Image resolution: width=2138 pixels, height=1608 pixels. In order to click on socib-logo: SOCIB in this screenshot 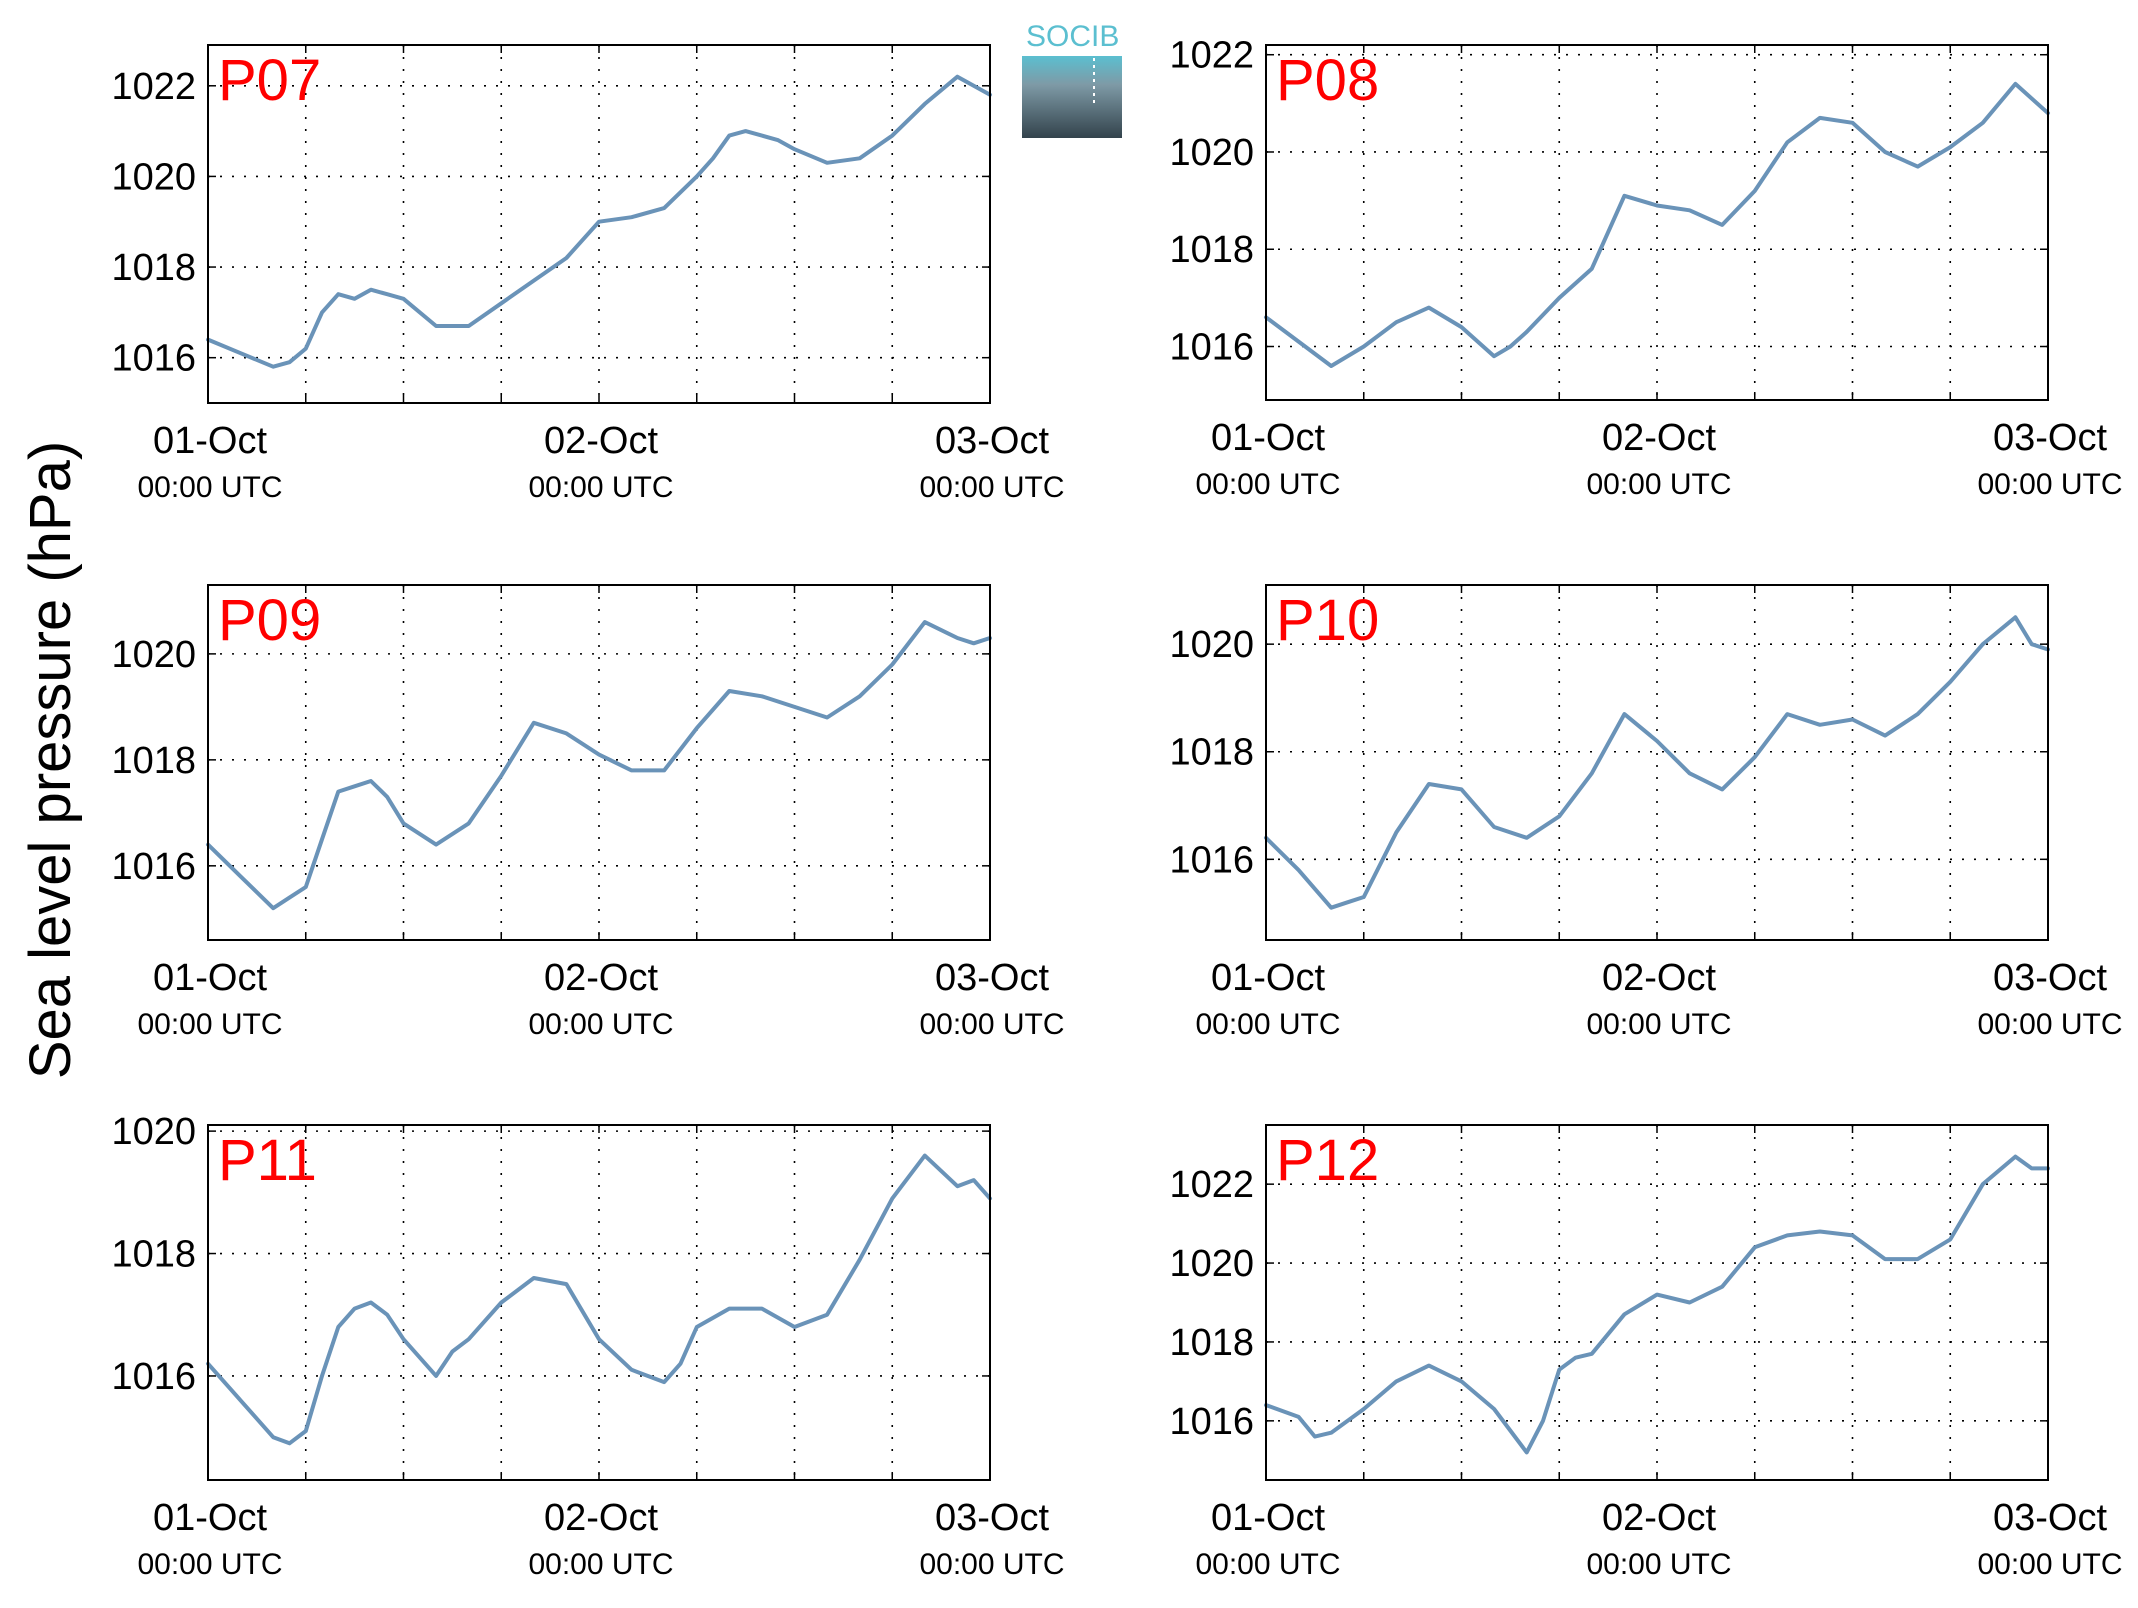, I will do `click(1072, 79)`.